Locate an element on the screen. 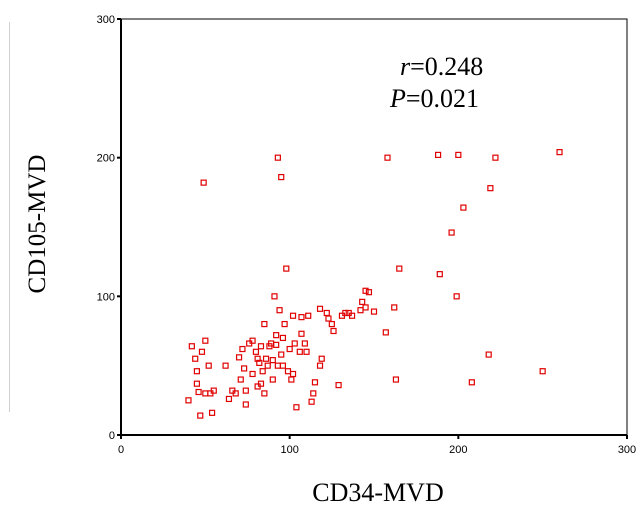  correlation-annotation: r=0.248 is located at coordinates (441, 67).